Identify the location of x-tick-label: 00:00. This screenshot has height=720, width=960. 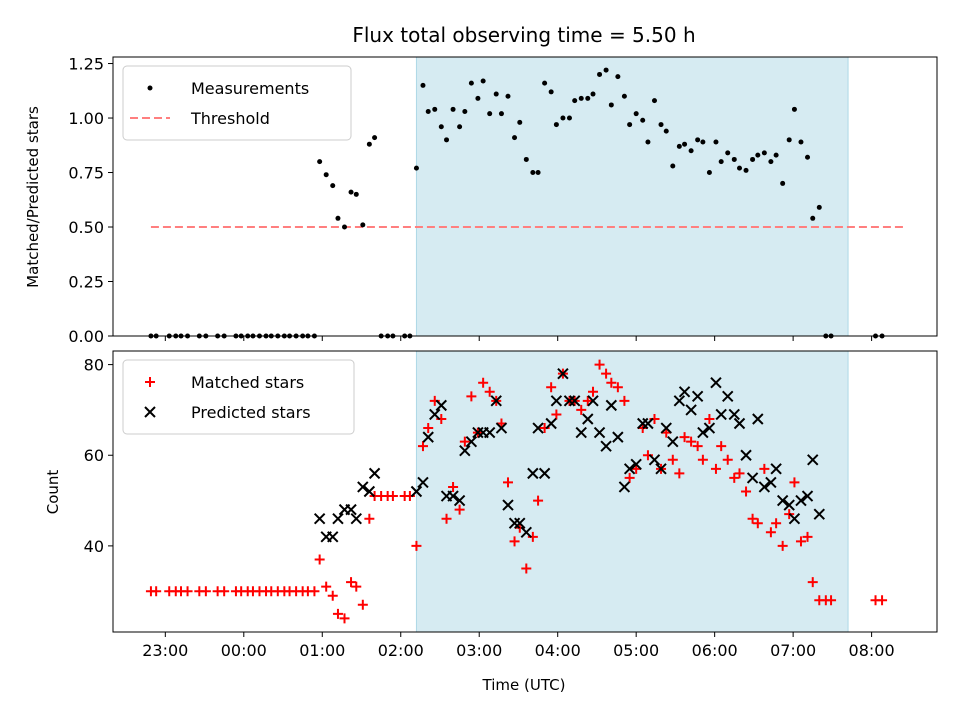
(244, 650).